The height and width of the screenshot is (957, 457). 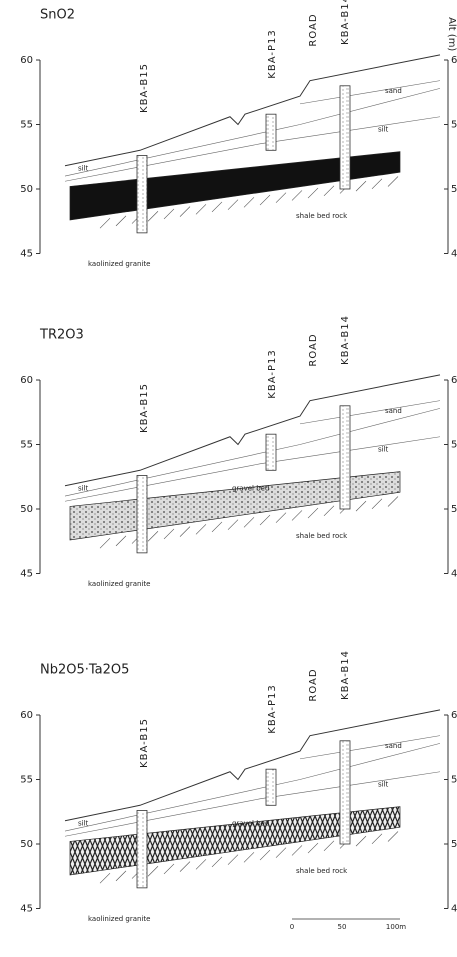 I want to click on axis-label: Alt (m), so click(x=451, y=34).